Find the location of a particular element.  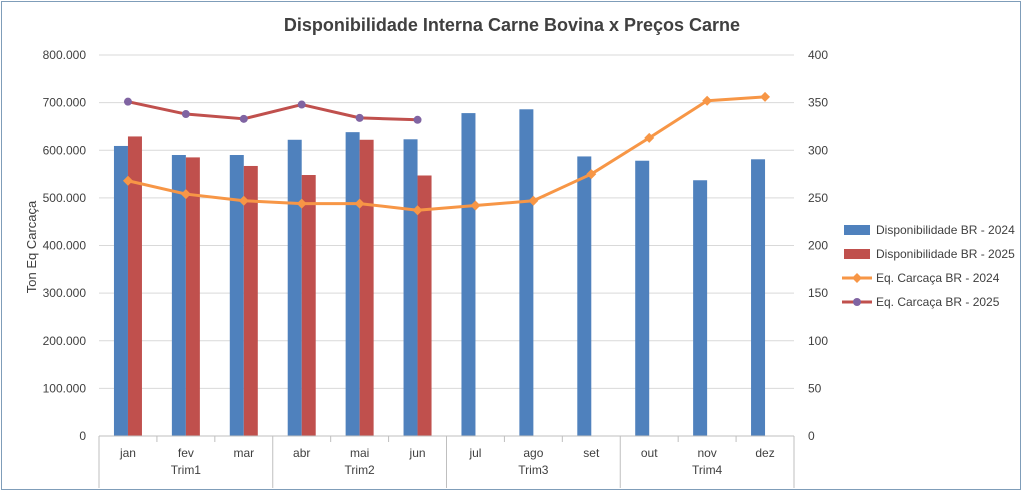

y-tick-label: 500.000 is located at coordinates (65, 198).